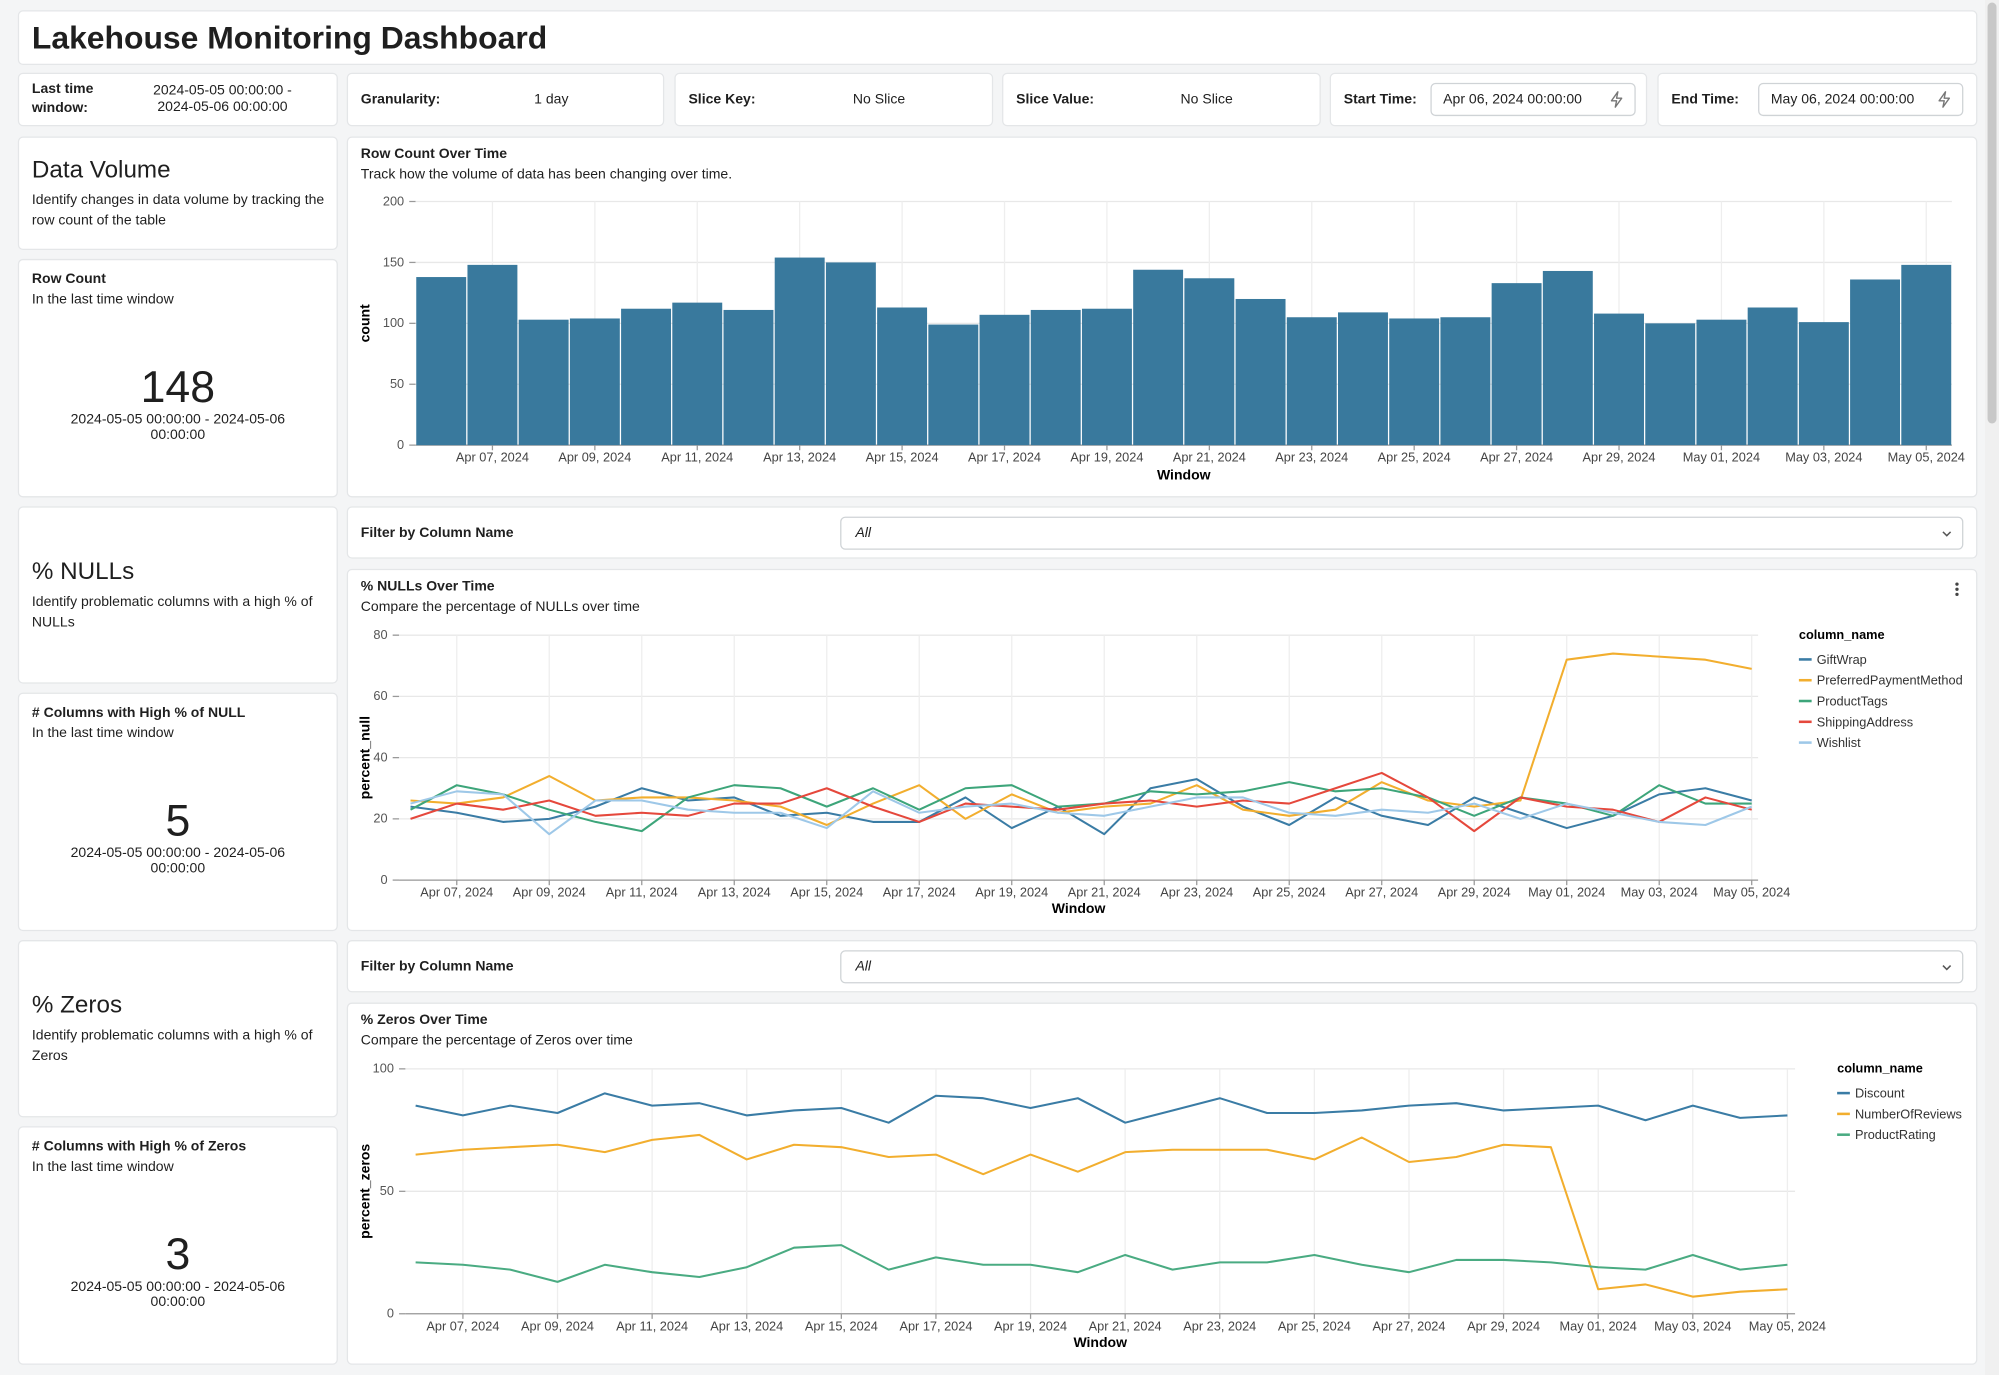 The width and height of the screenshot is (1999, 1375). Describe the element at coordinates (424, 1020) in the screenshot. I see `chart-title: % Zeros Over Time` at that location.